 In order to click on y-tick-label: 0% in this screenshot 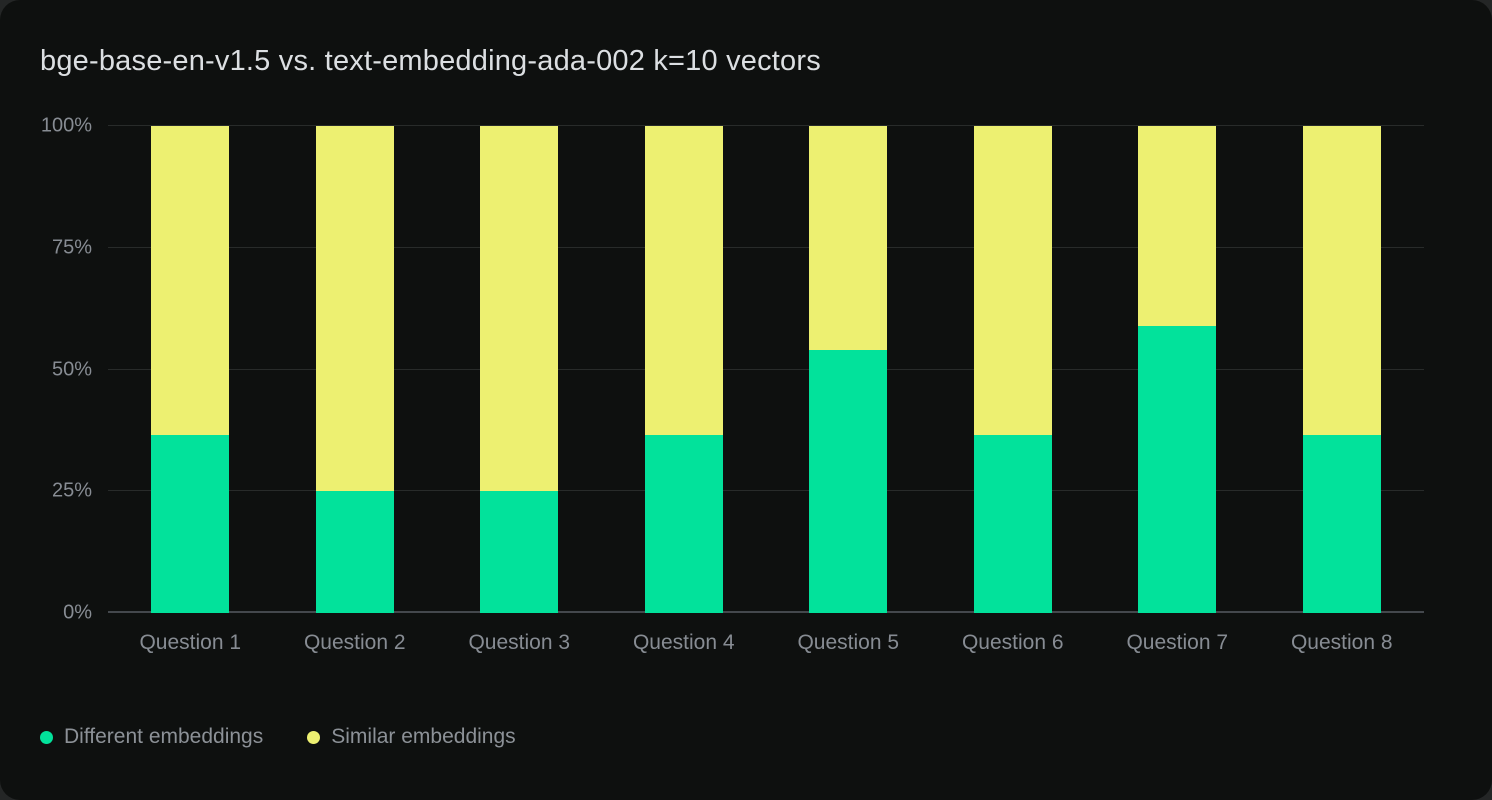, I will do `click(77, 612)`.